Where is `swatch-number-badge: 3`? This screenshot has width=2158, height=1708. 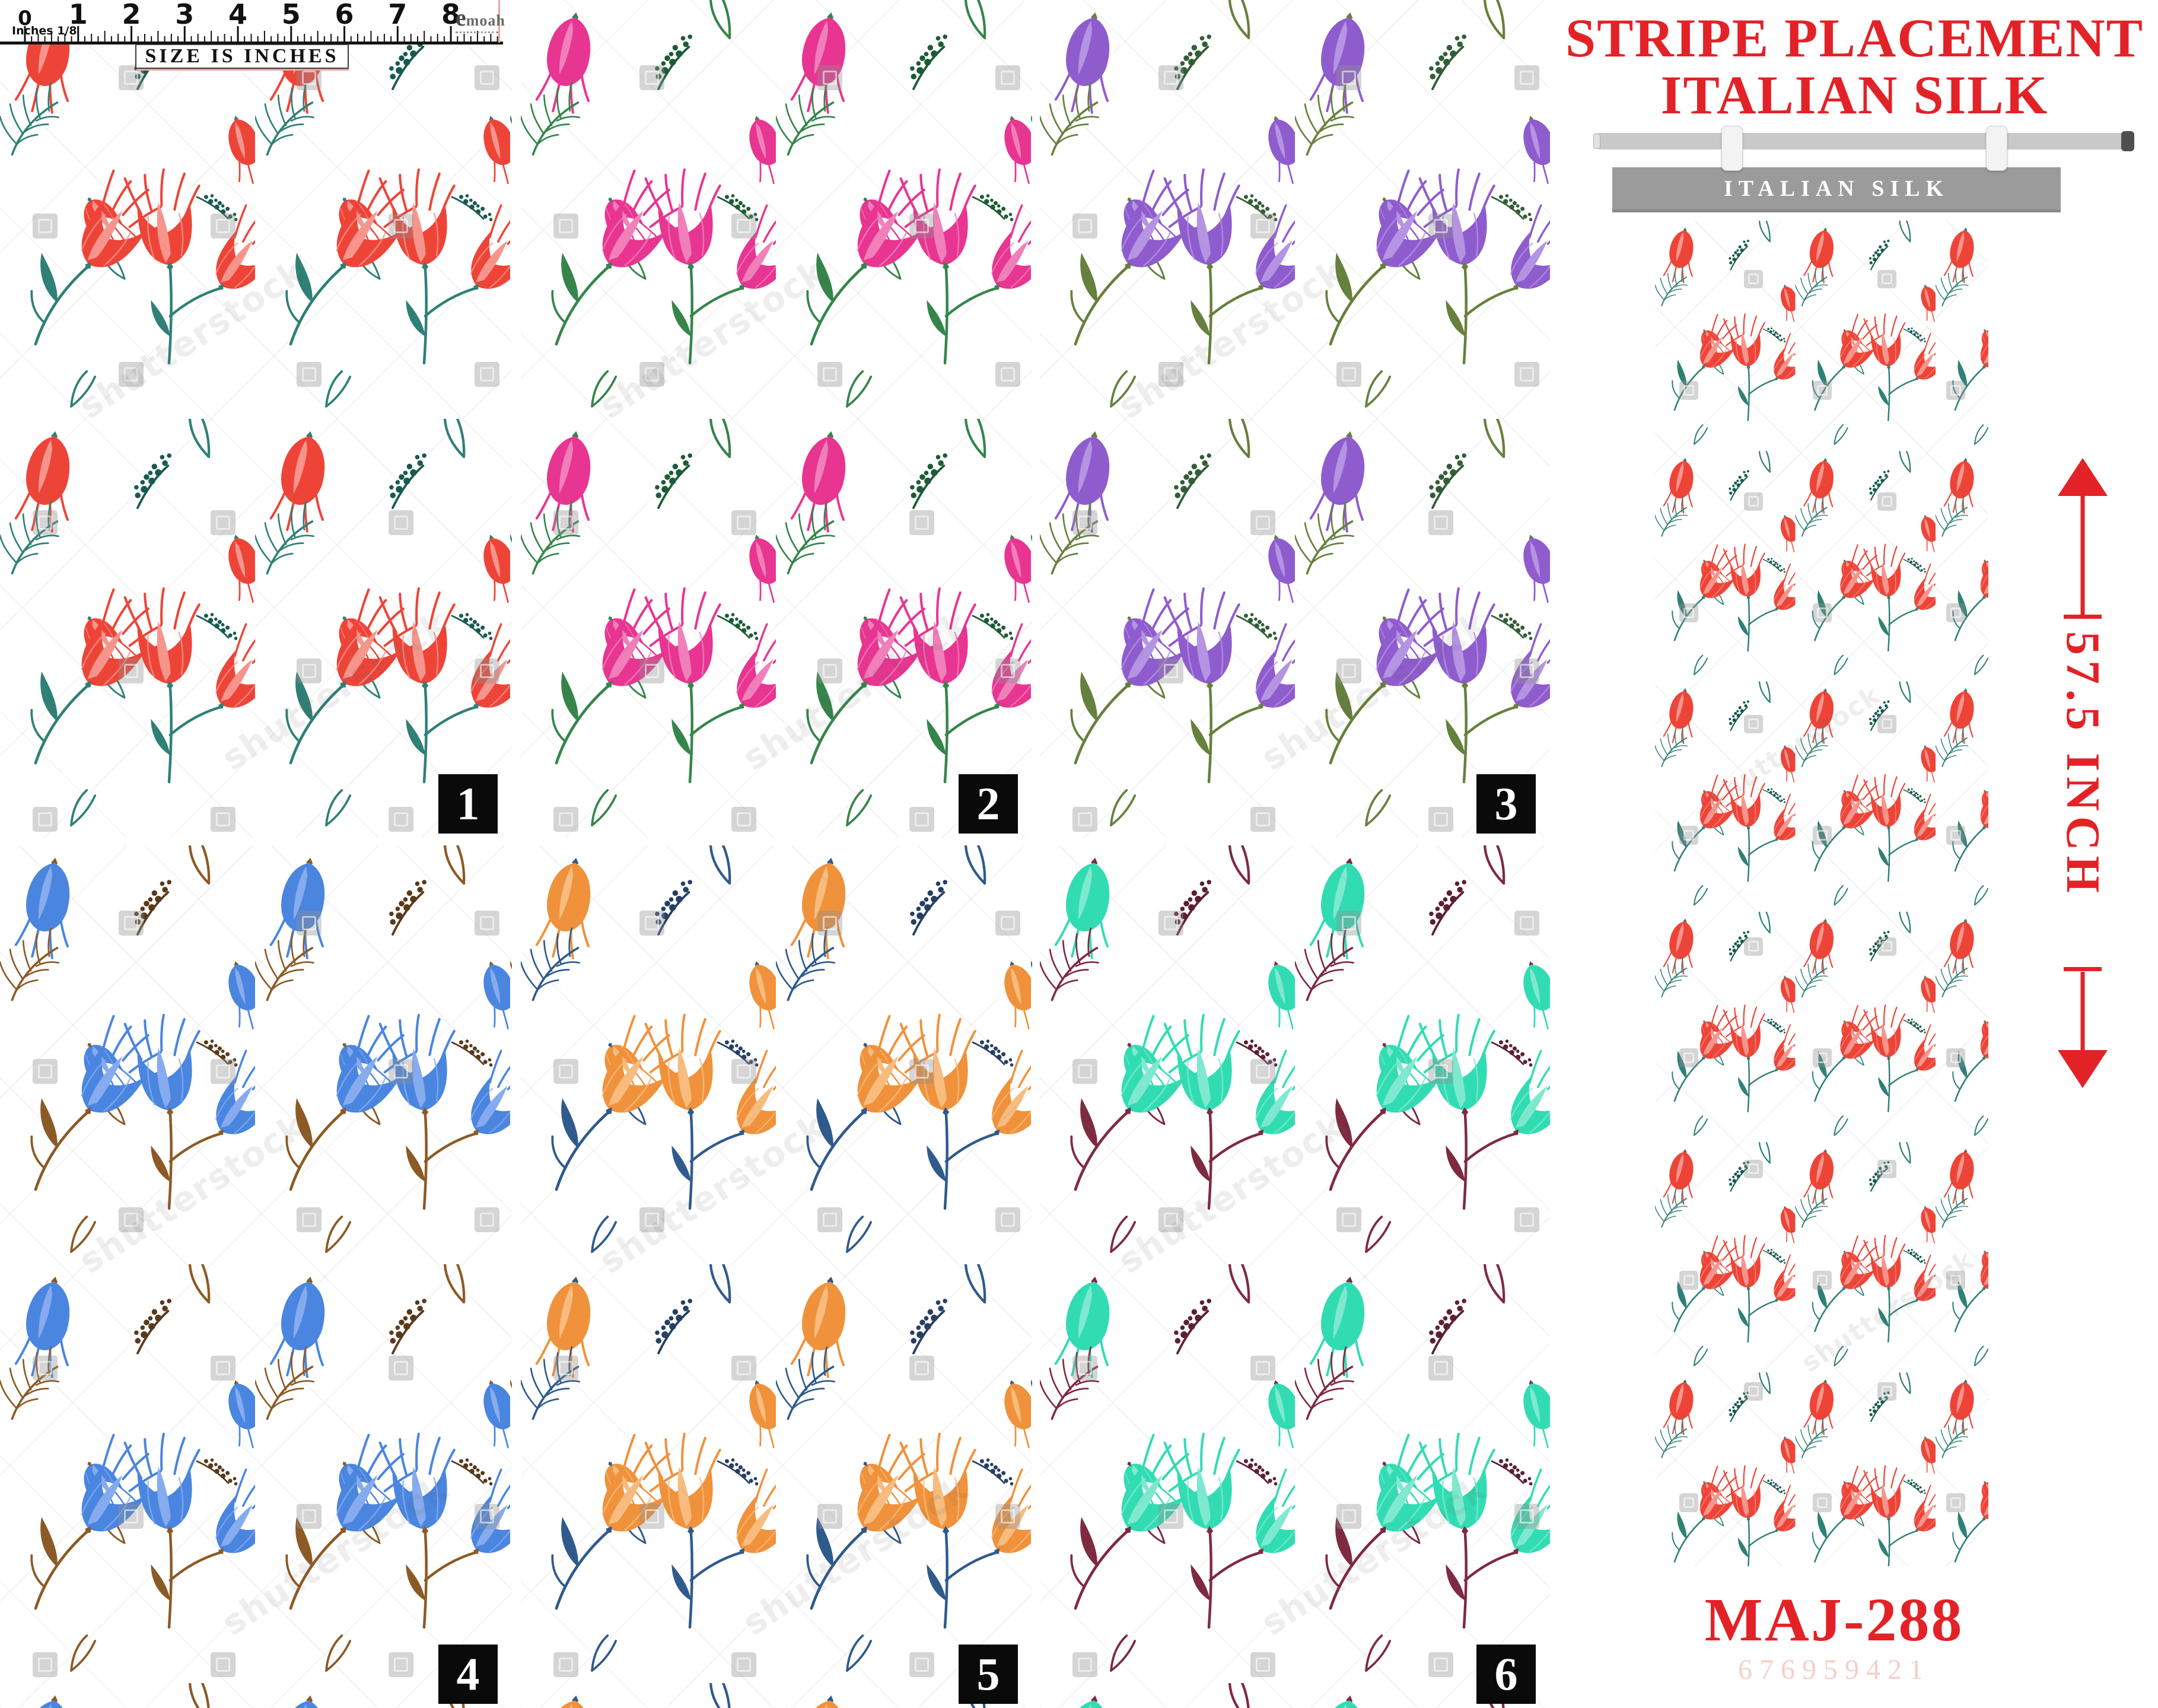 swatch-number-badge: 3 is located at coordinates (1506, 804).